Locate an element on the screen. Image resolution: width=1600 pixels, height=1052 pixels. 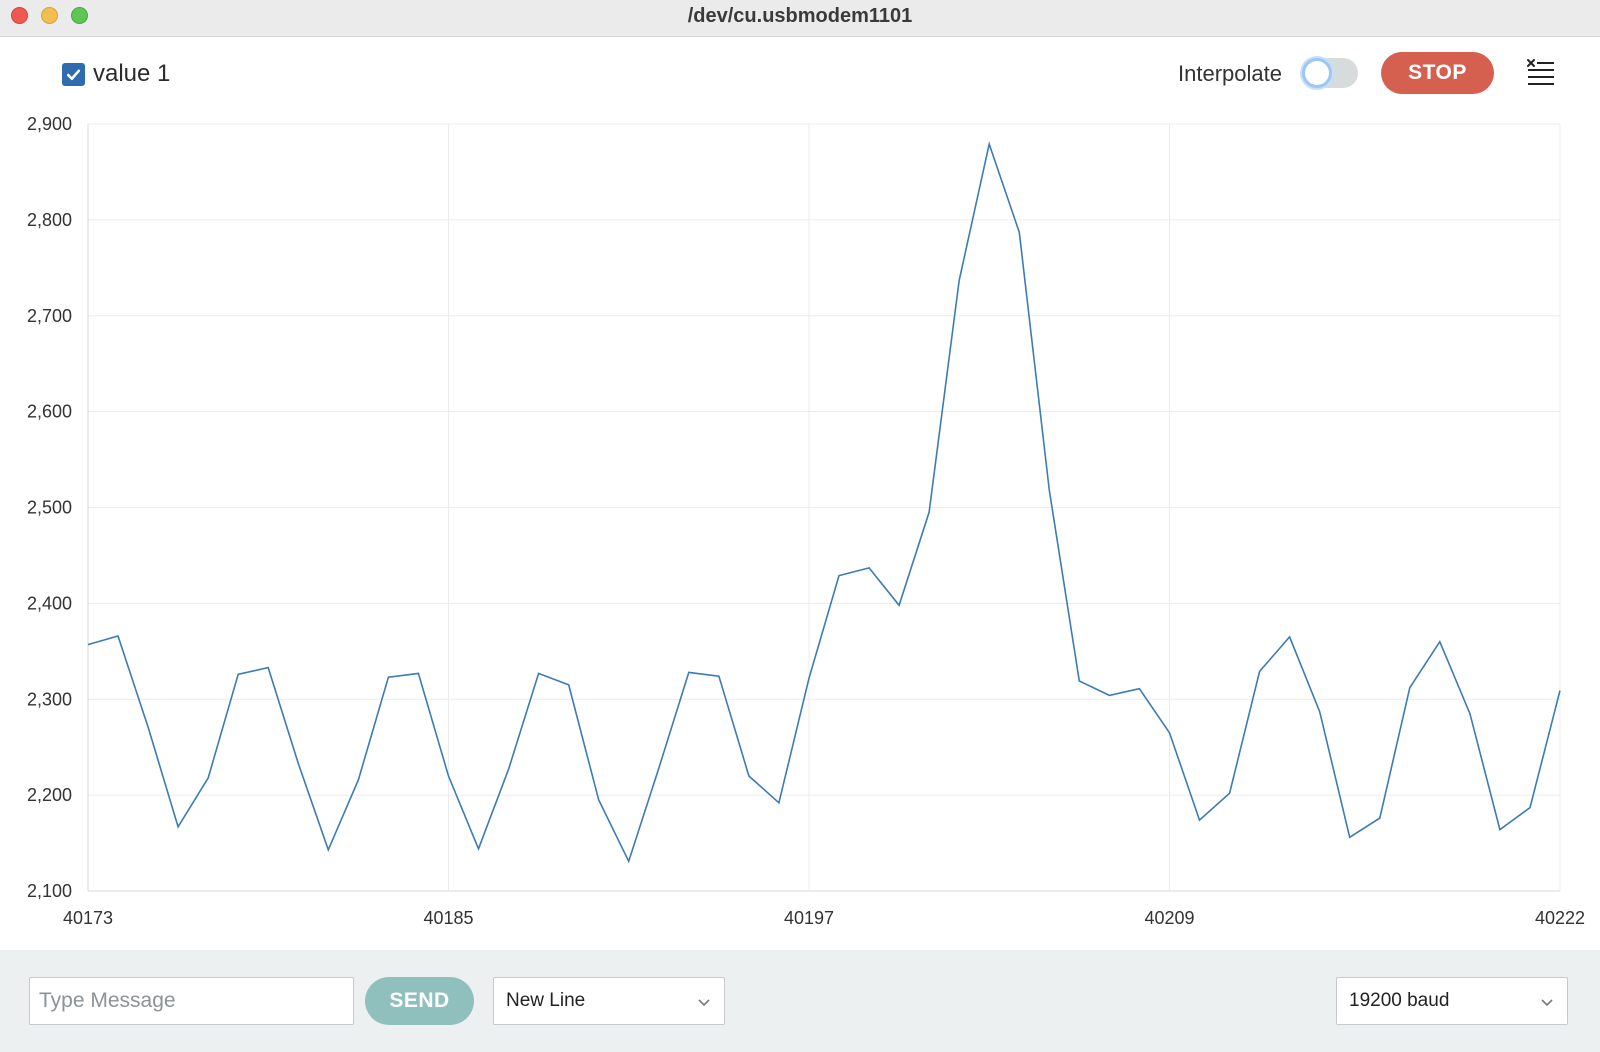
title-bar: /dev/cu.usbmodem1101 is located at coordinates (800, 18).